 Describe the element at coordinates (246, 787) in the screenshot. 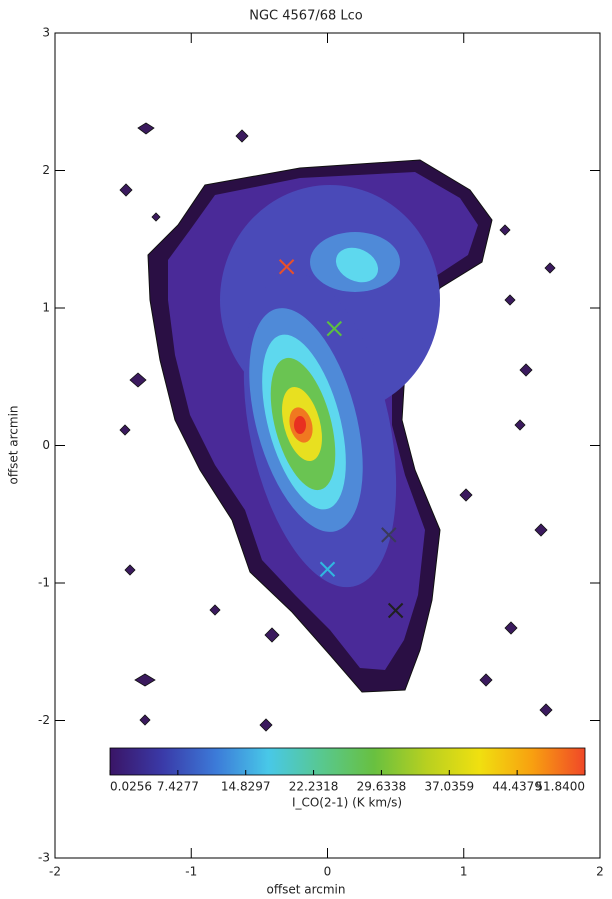

I see `colorbar-tick-label: 14.8297` at that location.